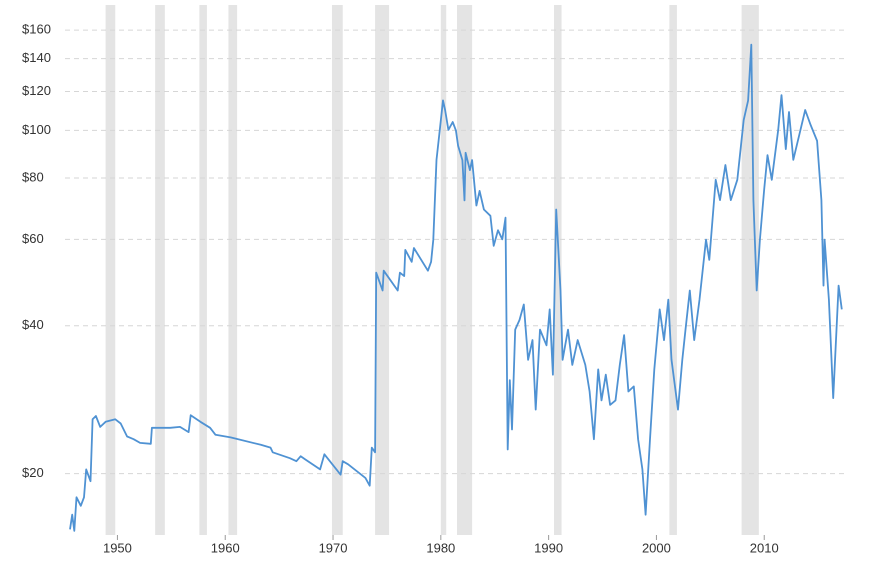 The image size is (890, 562). I want to click on y-tick-label: $40, so click(33, 324).